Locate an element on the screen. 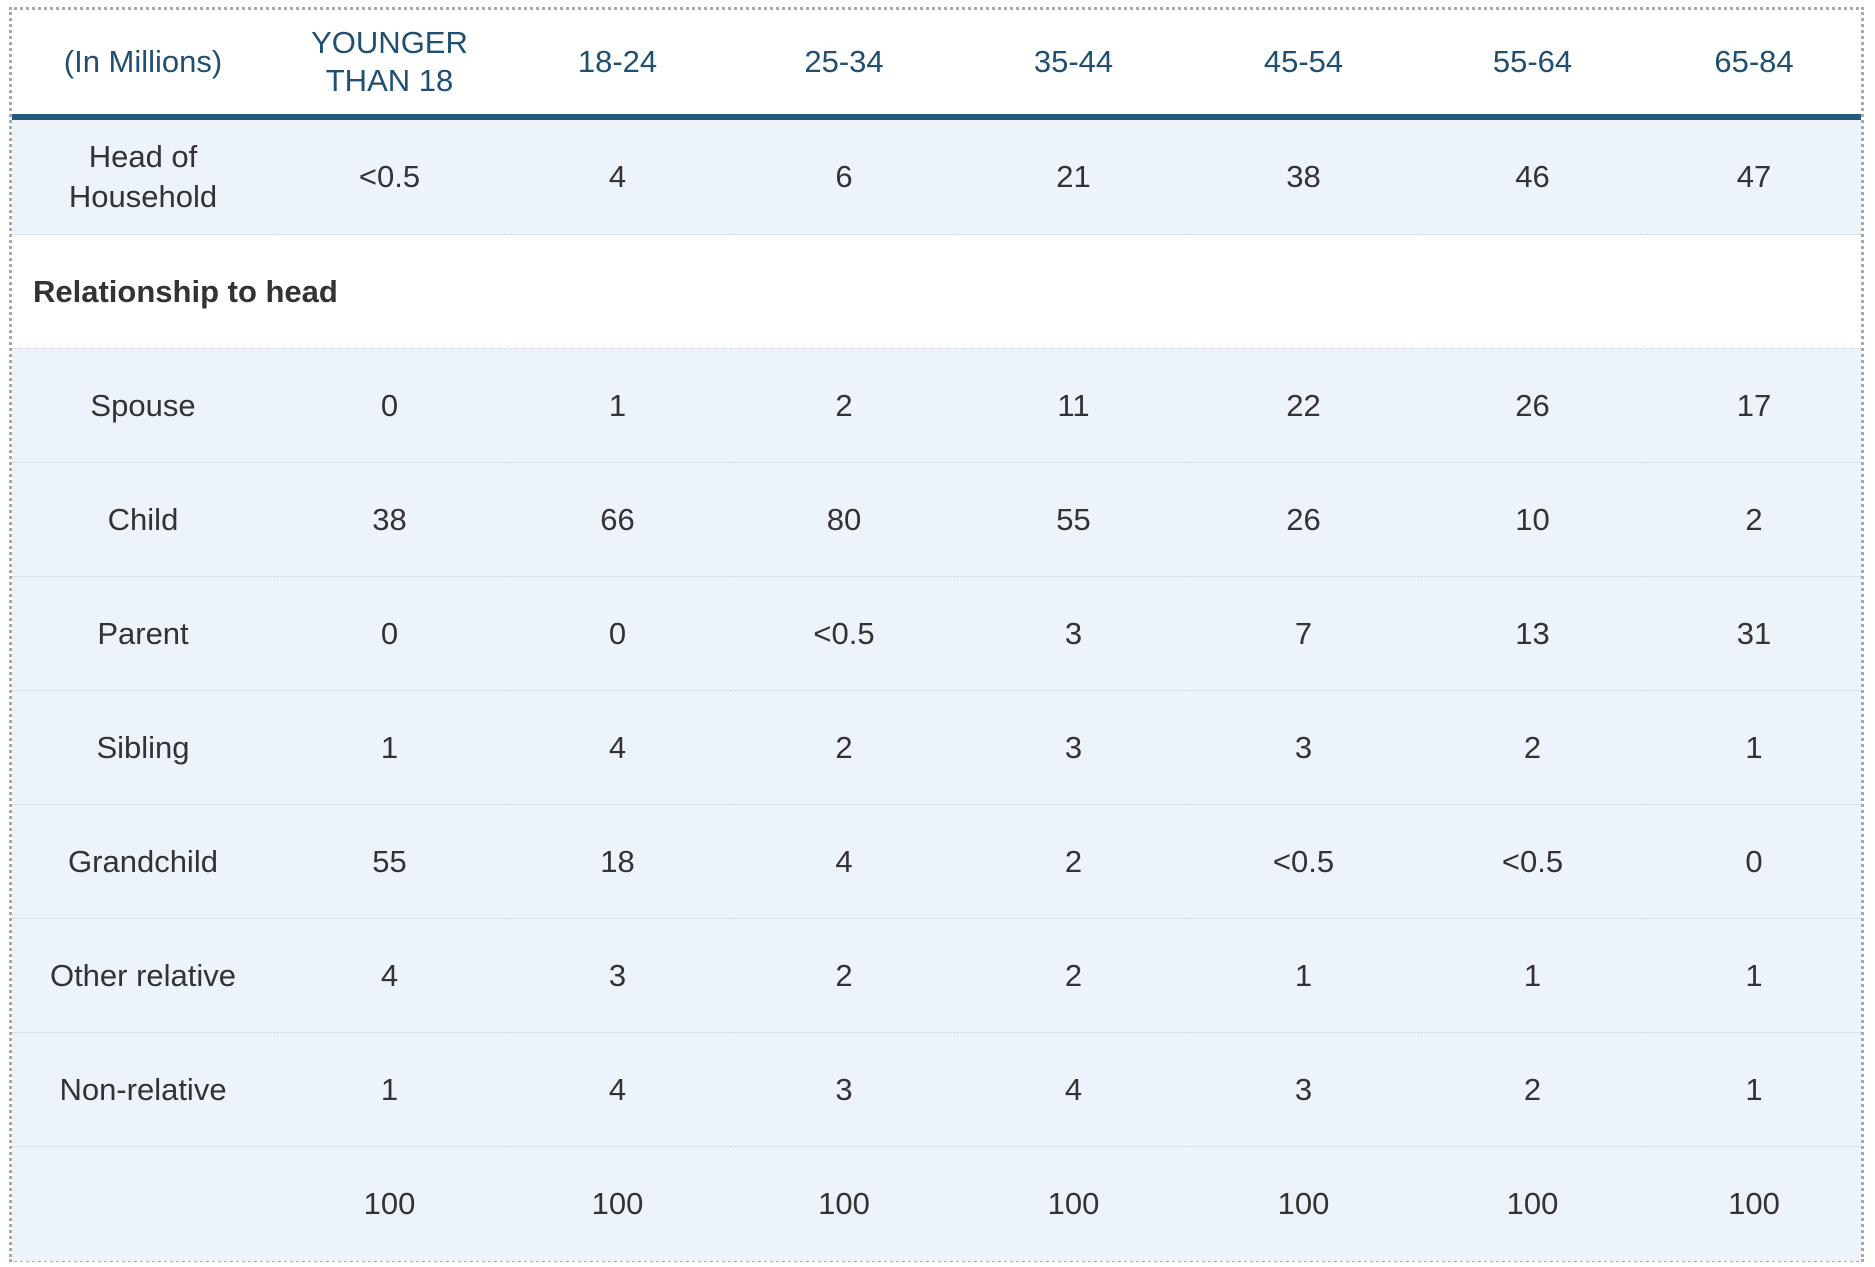  table-cell: 66 is located at coordinates (617, 519).